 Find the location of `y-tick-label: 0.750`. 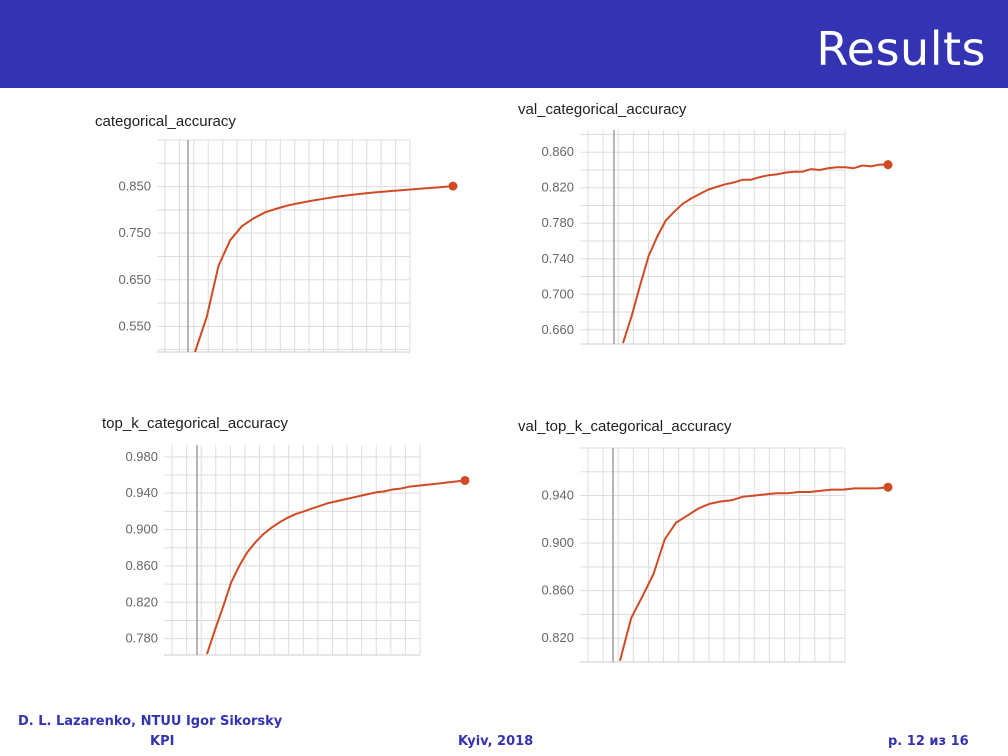

y-tick-label: 0.750 is located at coordinates (134, 232).